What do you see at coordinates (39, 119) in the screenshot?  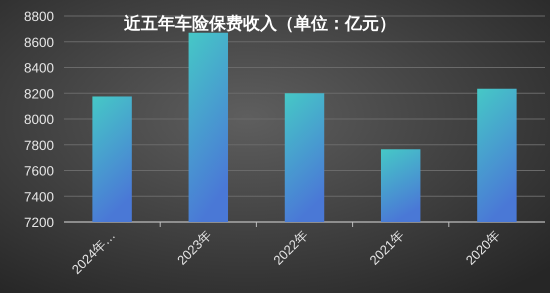 I see `y-tick-label: 8000` at bounding box center [39, 119].